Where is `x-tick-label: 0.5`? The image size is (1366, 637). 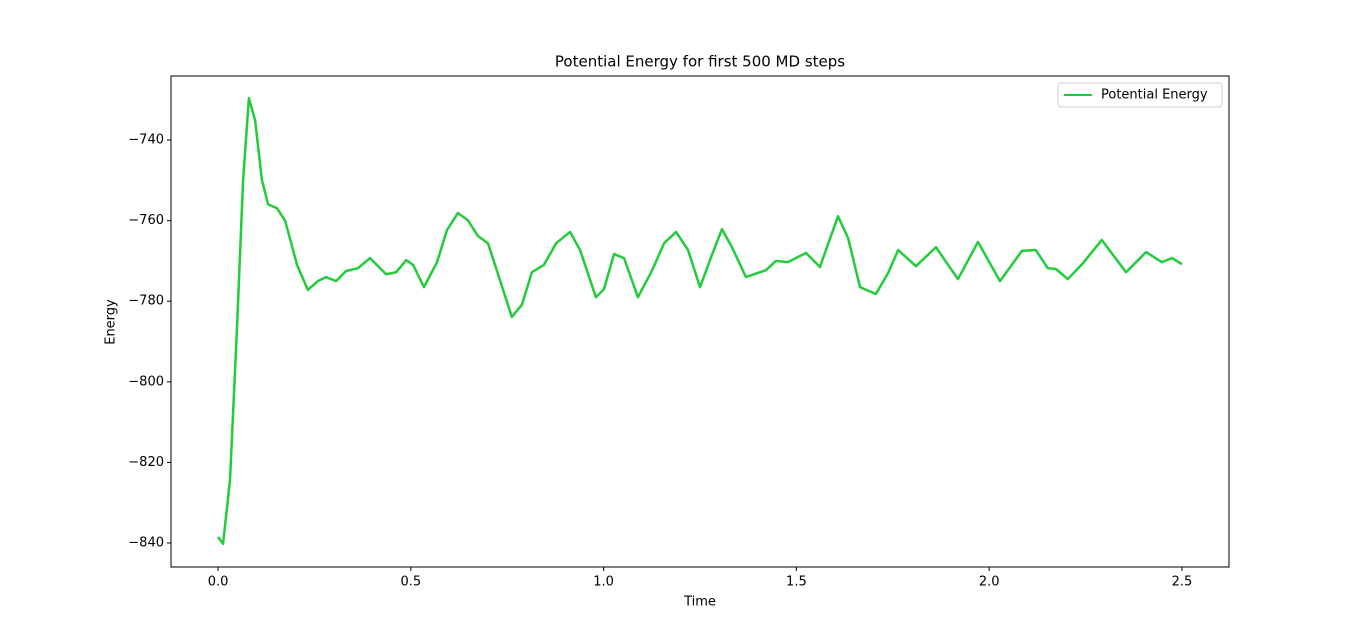
x-tick-label: 0.5 is located at coordinates (410, 582).